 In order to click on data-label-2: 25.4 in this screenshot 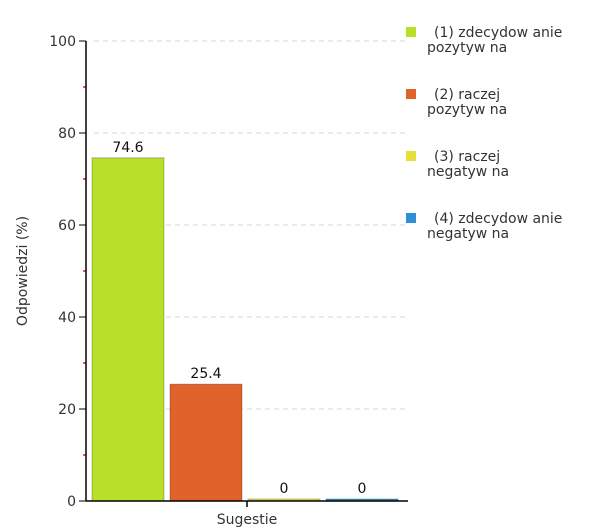, I will do `click(205, 374)`.